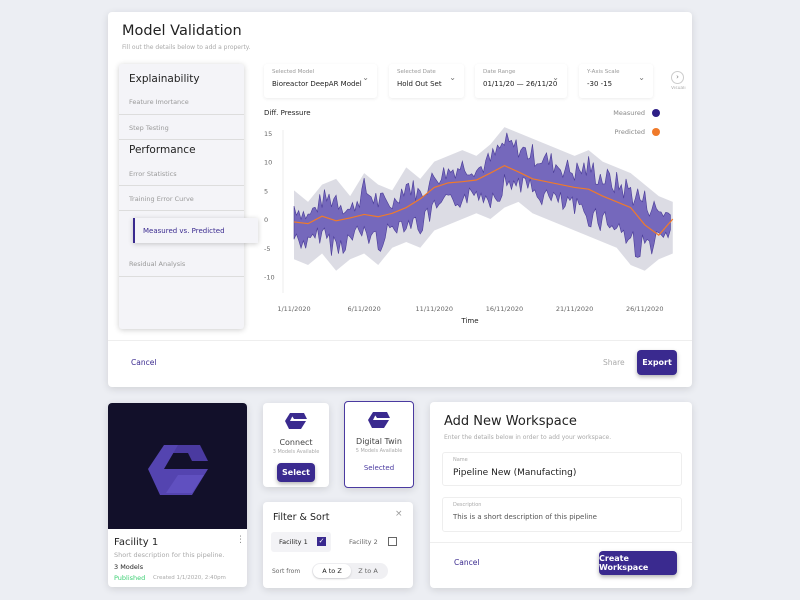 The height and width of the screenshot is (600, 800). What do you see at coordinates (363, 542) in the screenshot?
I see `option-label: Facility 2` at bounding box center [363, 542].